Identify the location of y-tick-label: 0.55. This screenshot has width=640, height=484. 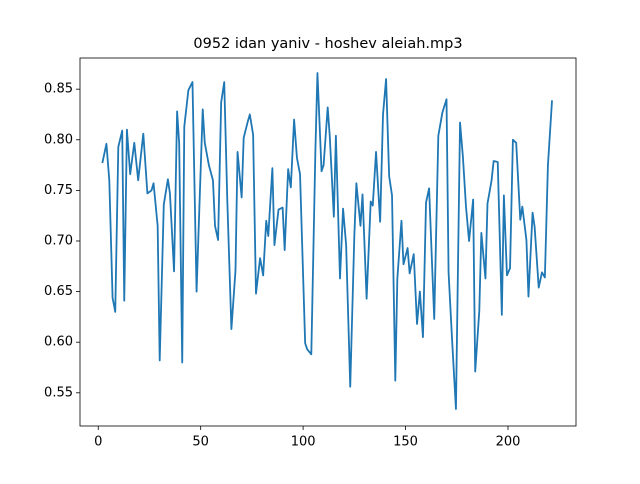
(58, 392).